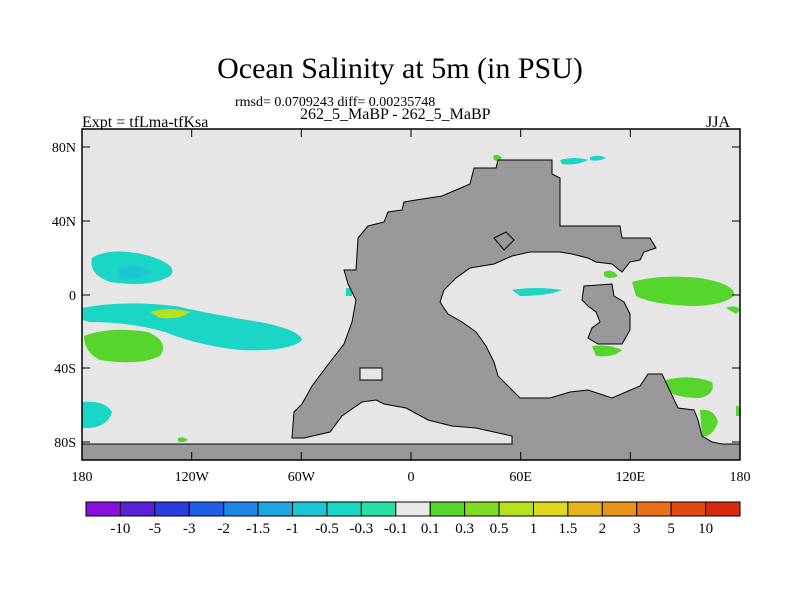 This screenshot has width=800, height=600. I want to click on colorbar-label: -0.1, so click(396, 529).